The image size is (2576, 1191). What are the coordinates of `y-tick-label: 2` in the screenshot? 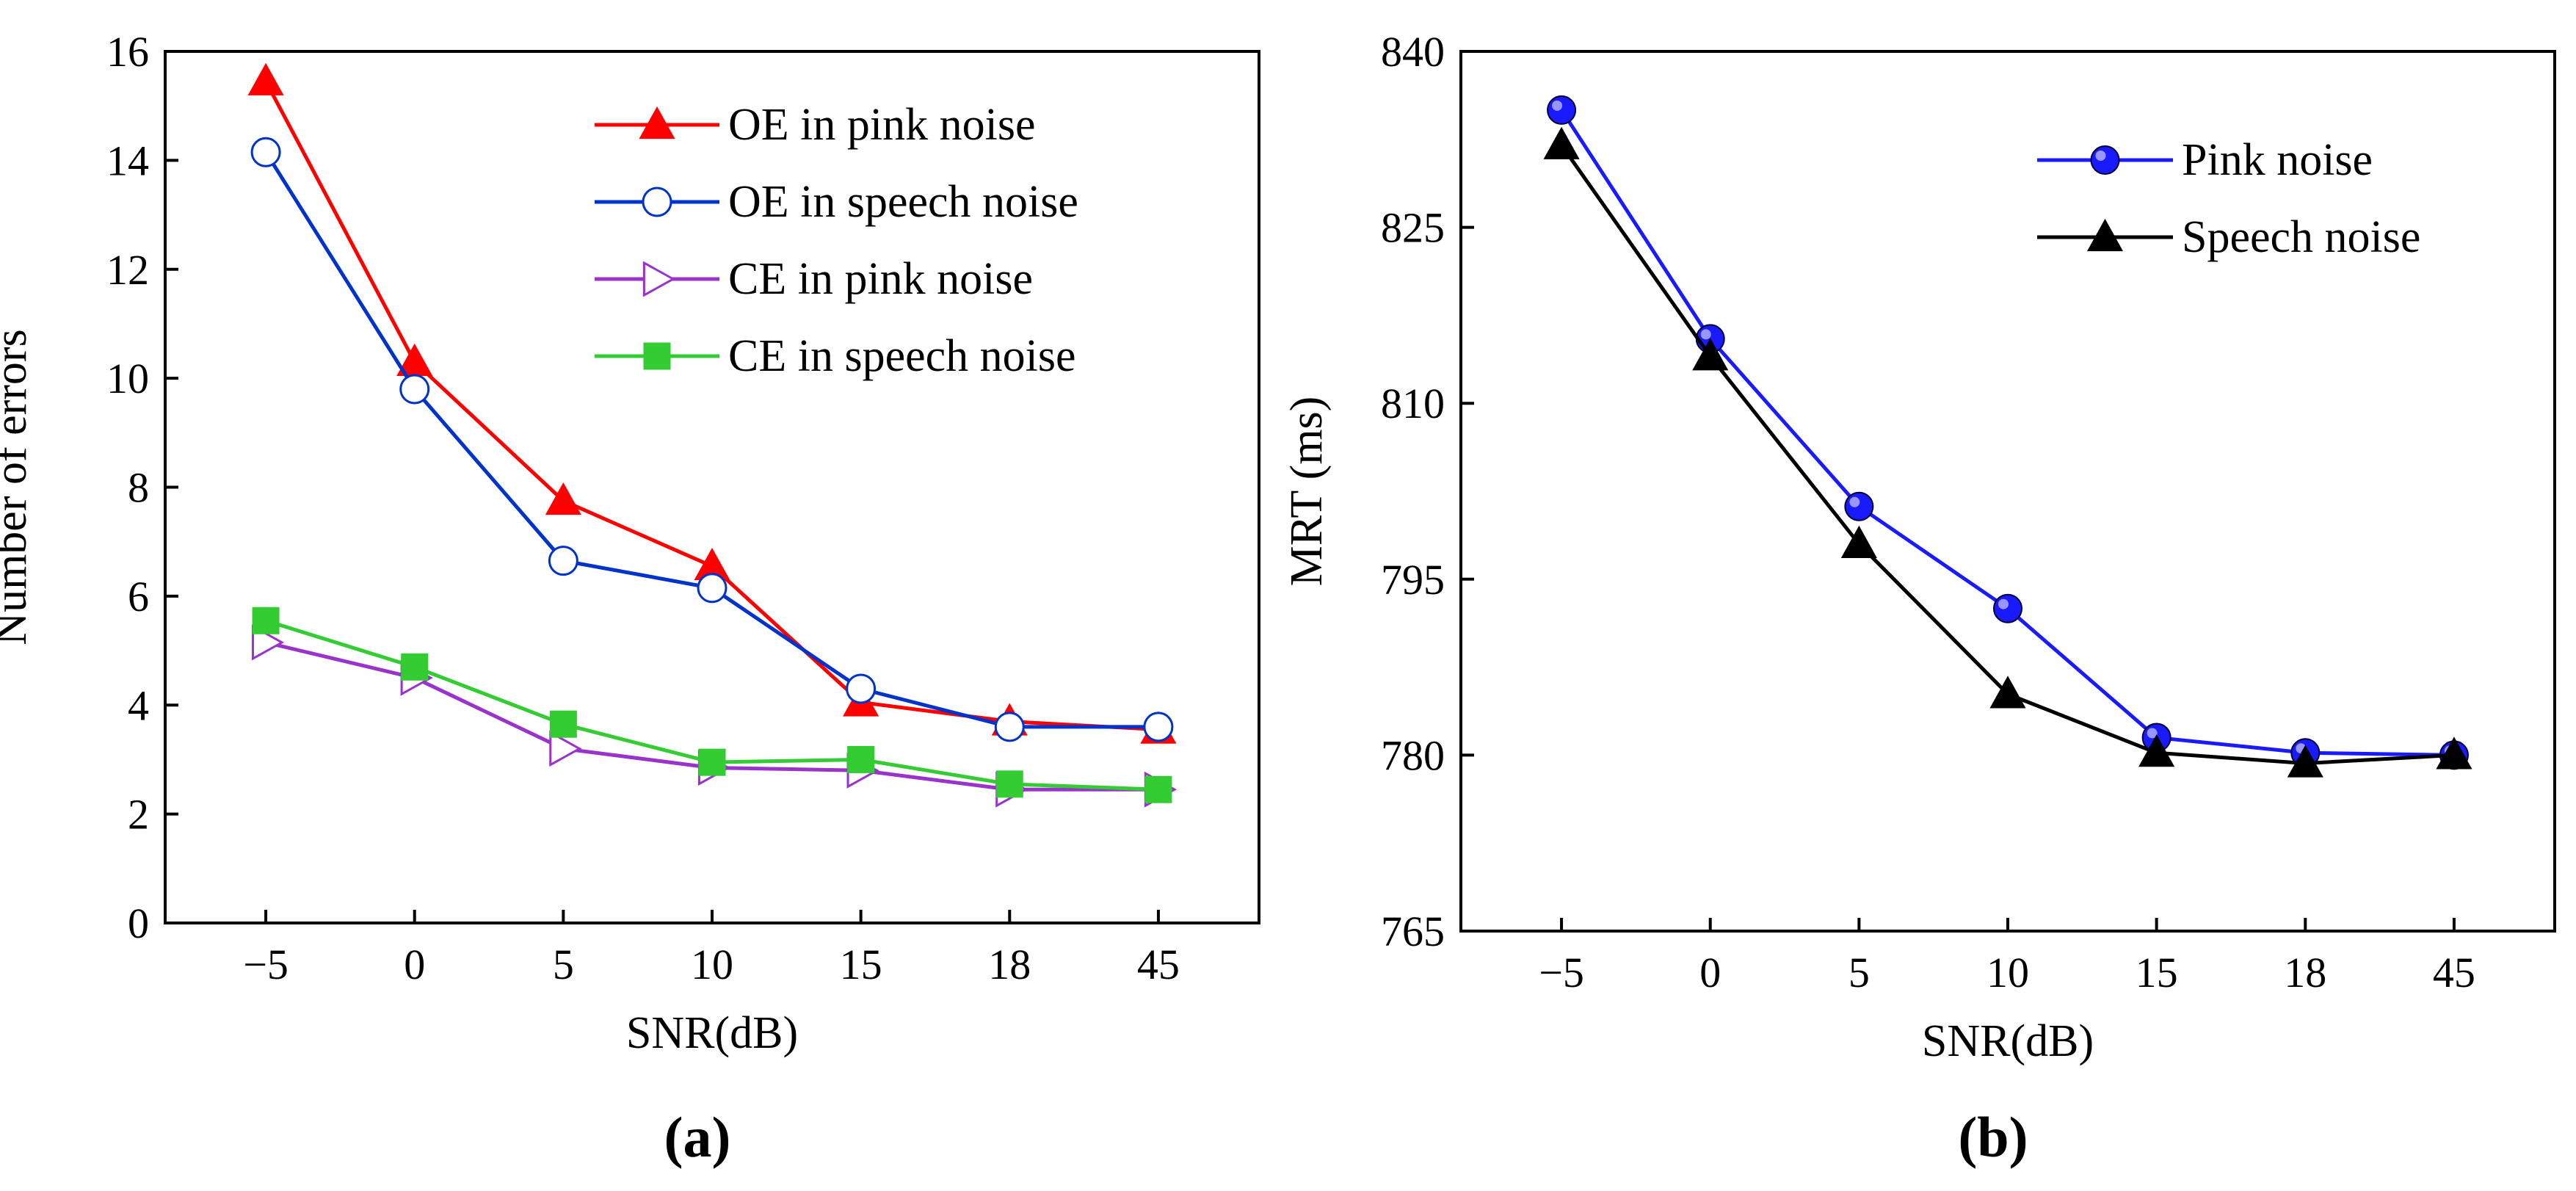 It's located at (139, 815).